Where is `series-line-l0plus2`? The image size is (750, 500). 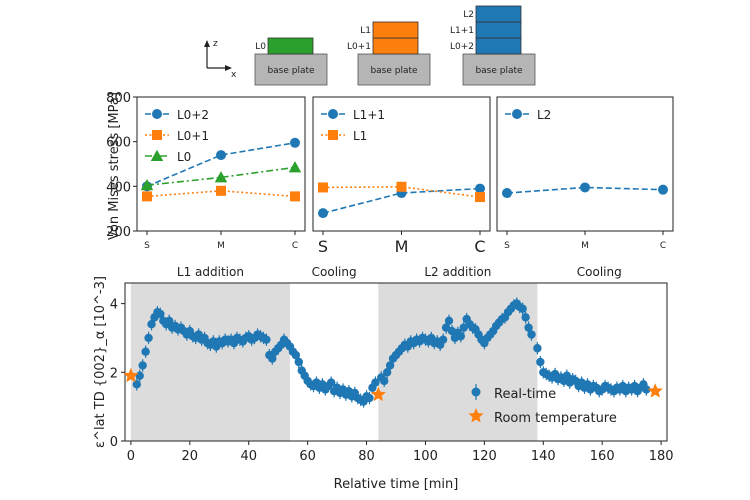 series-line-l0plus2 is located at coordinates (221, 164).